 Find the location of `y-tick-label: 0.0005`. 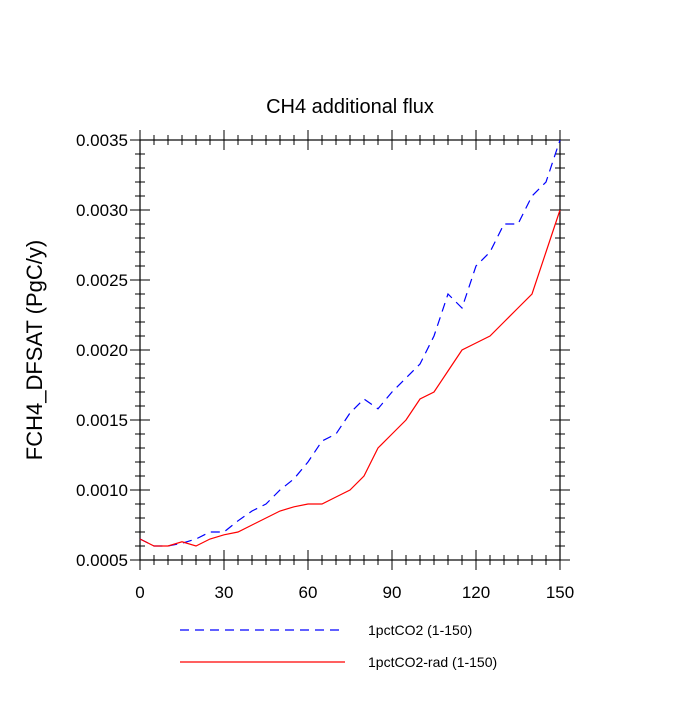

y-tick-label: 0.0005 is located at coordinates (102, 560).